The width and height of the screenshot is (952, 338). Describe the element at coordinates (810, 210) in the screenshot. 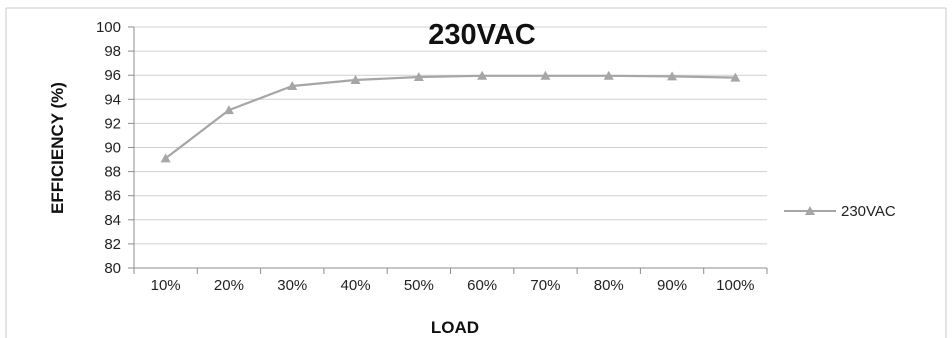

I see `legend-marker` at that location.